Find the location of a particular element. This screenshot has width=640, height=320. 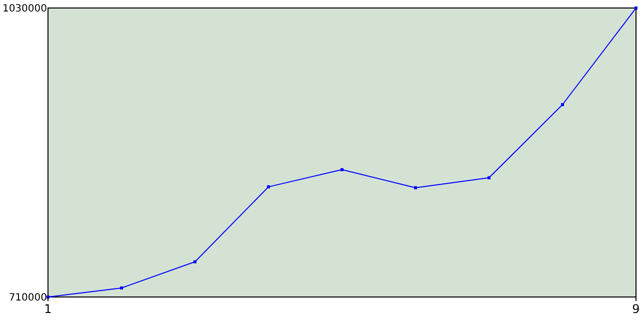

x-tick-label: 1 is located at coordinates (48, 309).